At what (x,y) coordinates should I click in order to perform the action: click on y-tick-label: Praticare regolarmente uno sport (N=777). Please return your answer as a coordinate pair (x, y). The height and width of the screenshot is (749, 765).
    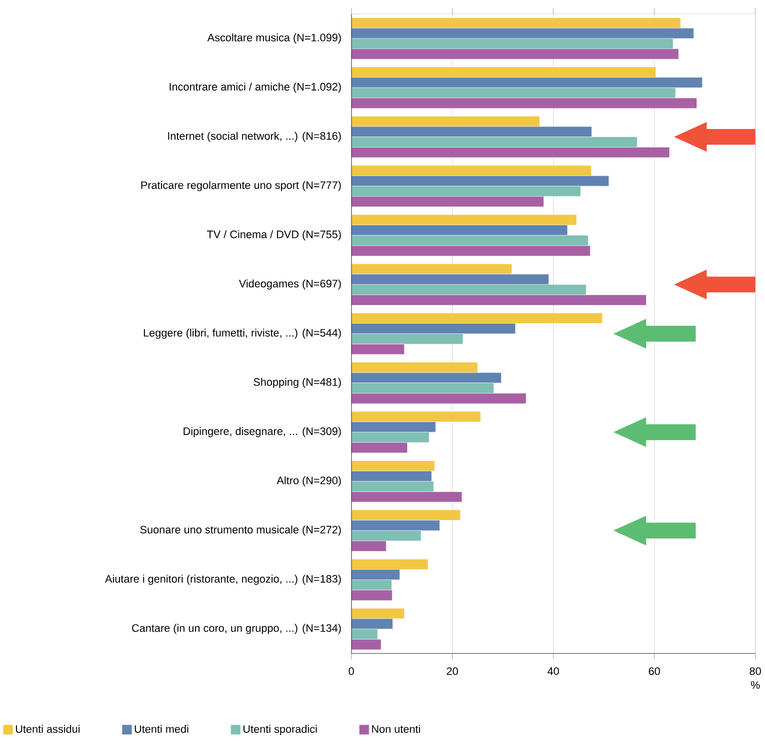
    Looking at the image, I should click on (241, 186).